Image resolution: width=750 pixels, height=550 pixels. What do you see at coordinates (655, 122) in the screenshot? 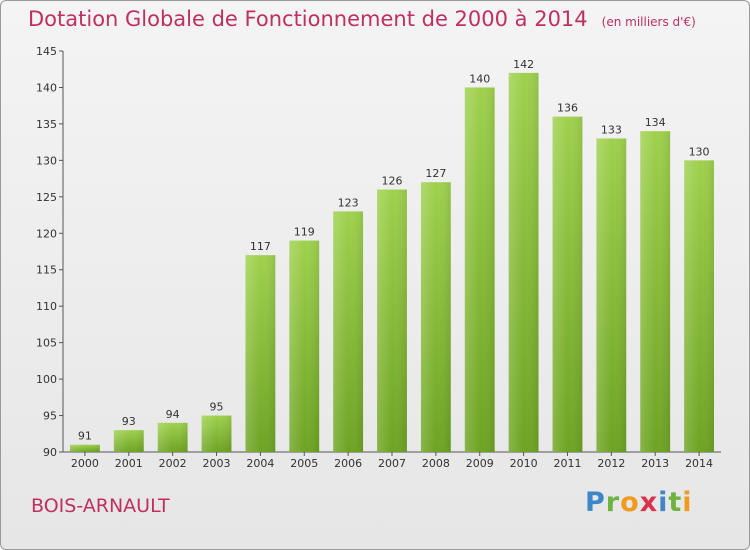
I see `value-label: 134` at bounding box center [655, 122].